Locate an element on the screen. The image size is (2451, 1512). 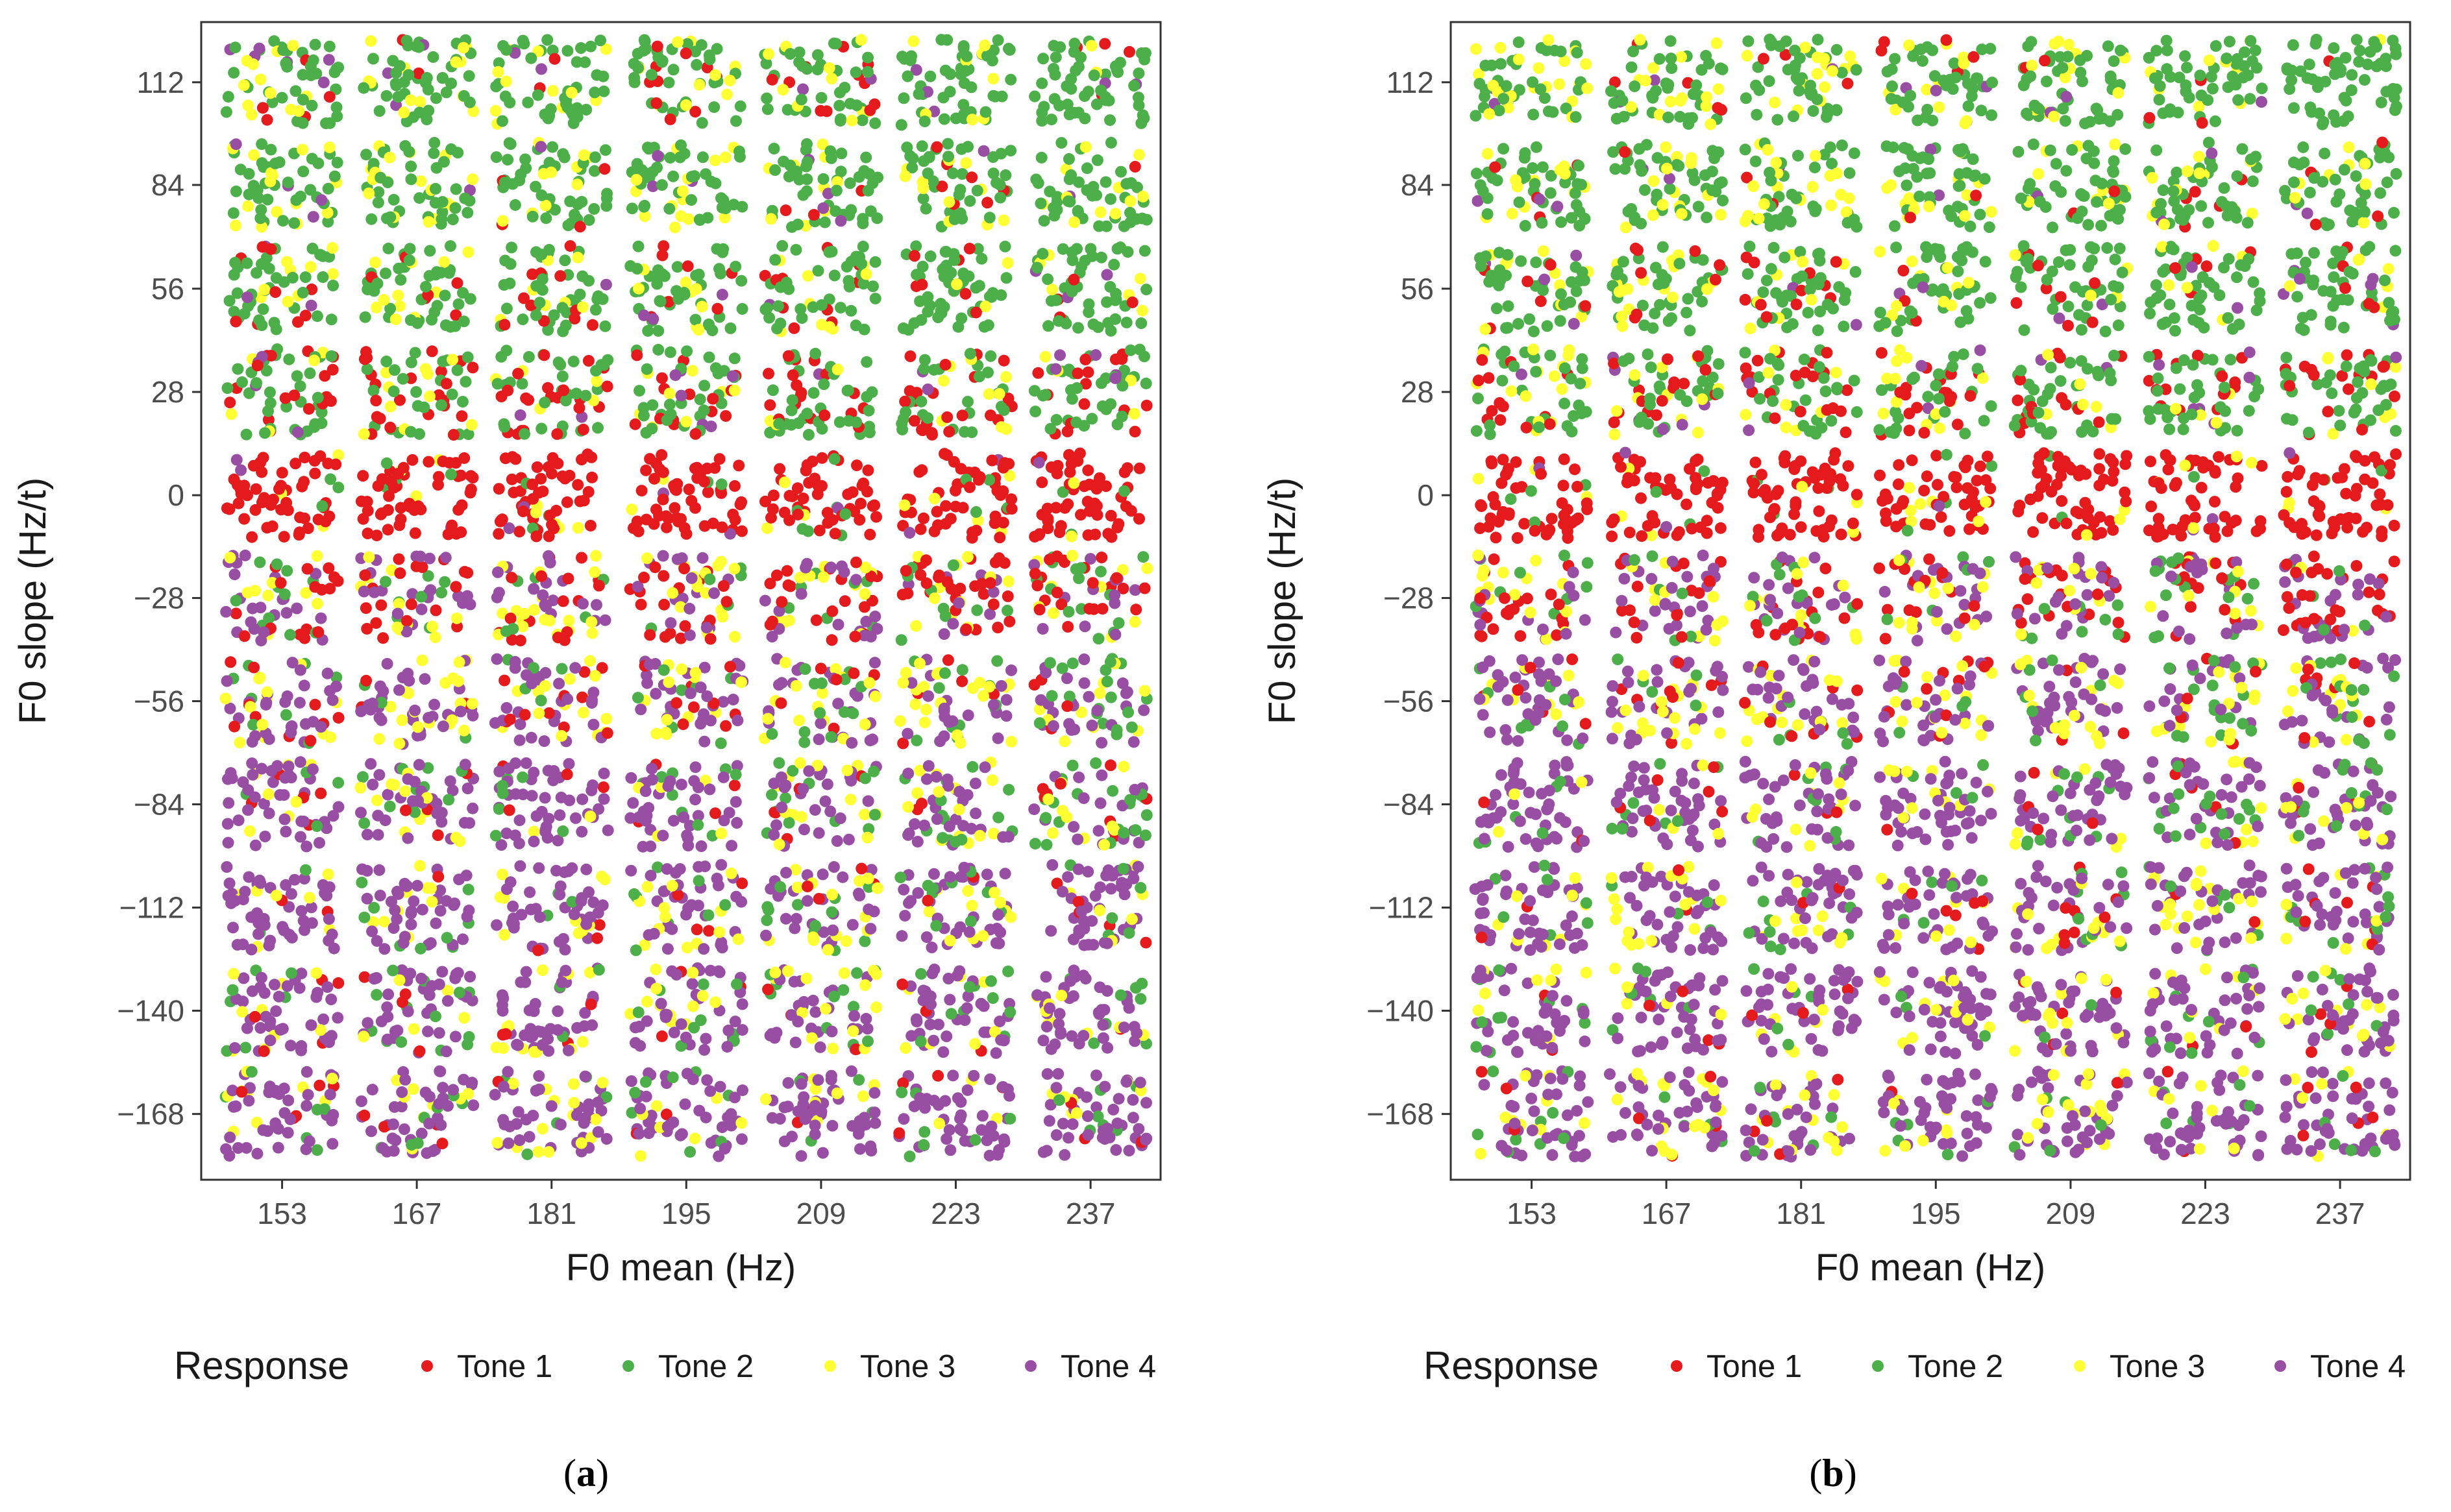
subfigure-label: (a) is located at coordinates (586, 1473).